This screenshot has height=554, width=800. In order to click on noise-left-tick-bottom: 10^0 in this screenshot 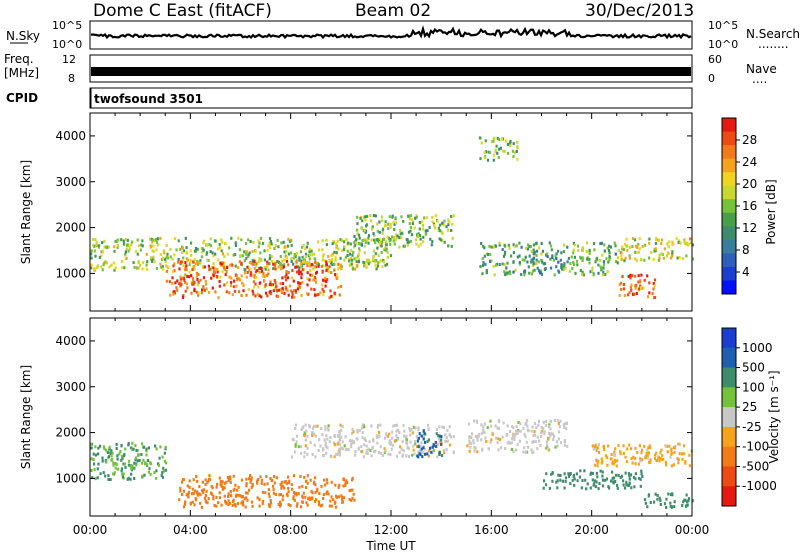, I will do `click(67, 44)`.